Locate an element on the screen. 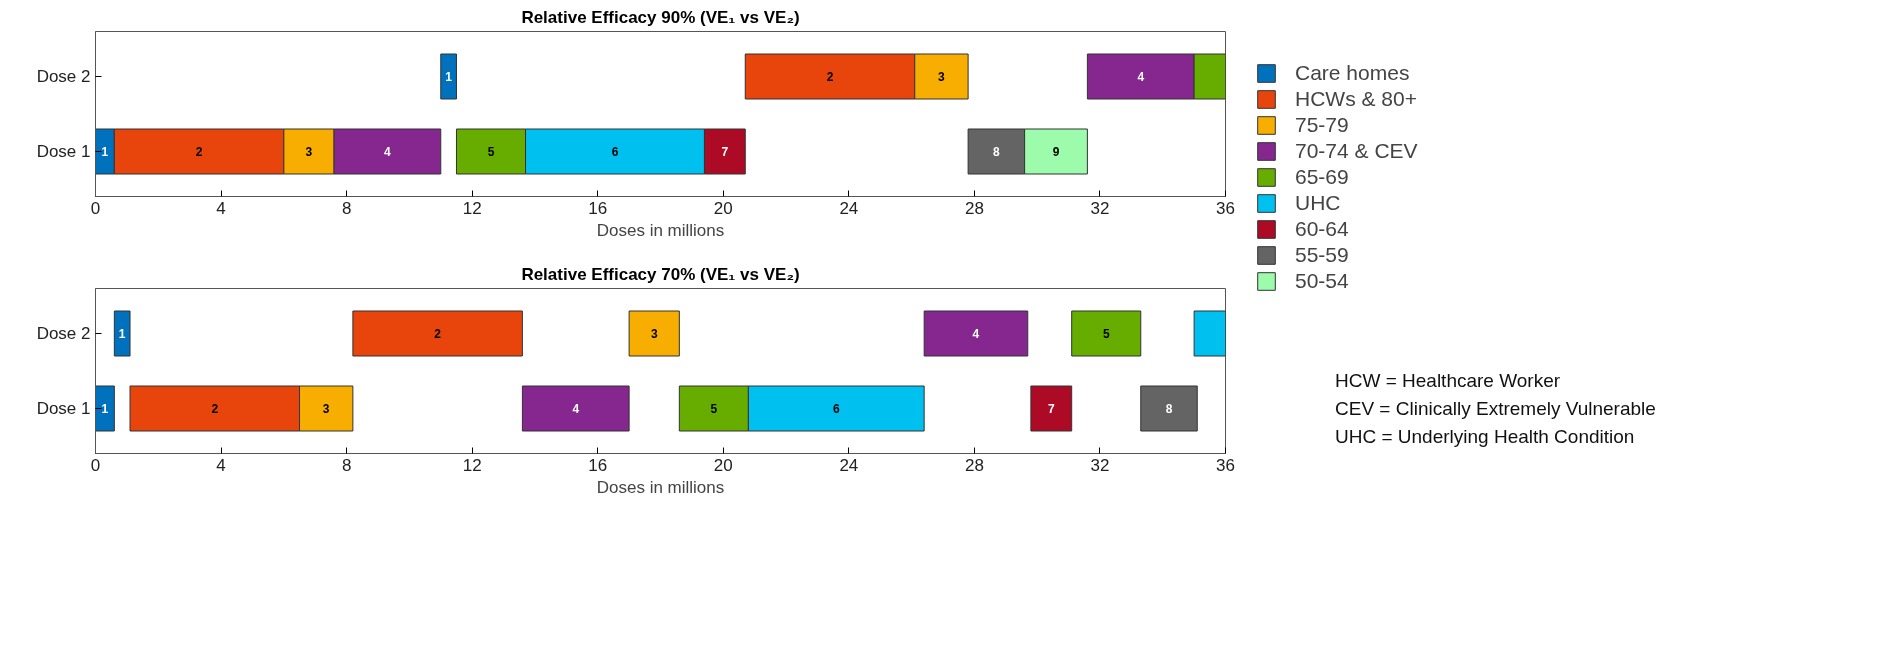 Image resolution: width=1902 pixels, height=650 pixels. legend-label: 50-54 is located at coordinates (1322, 281).